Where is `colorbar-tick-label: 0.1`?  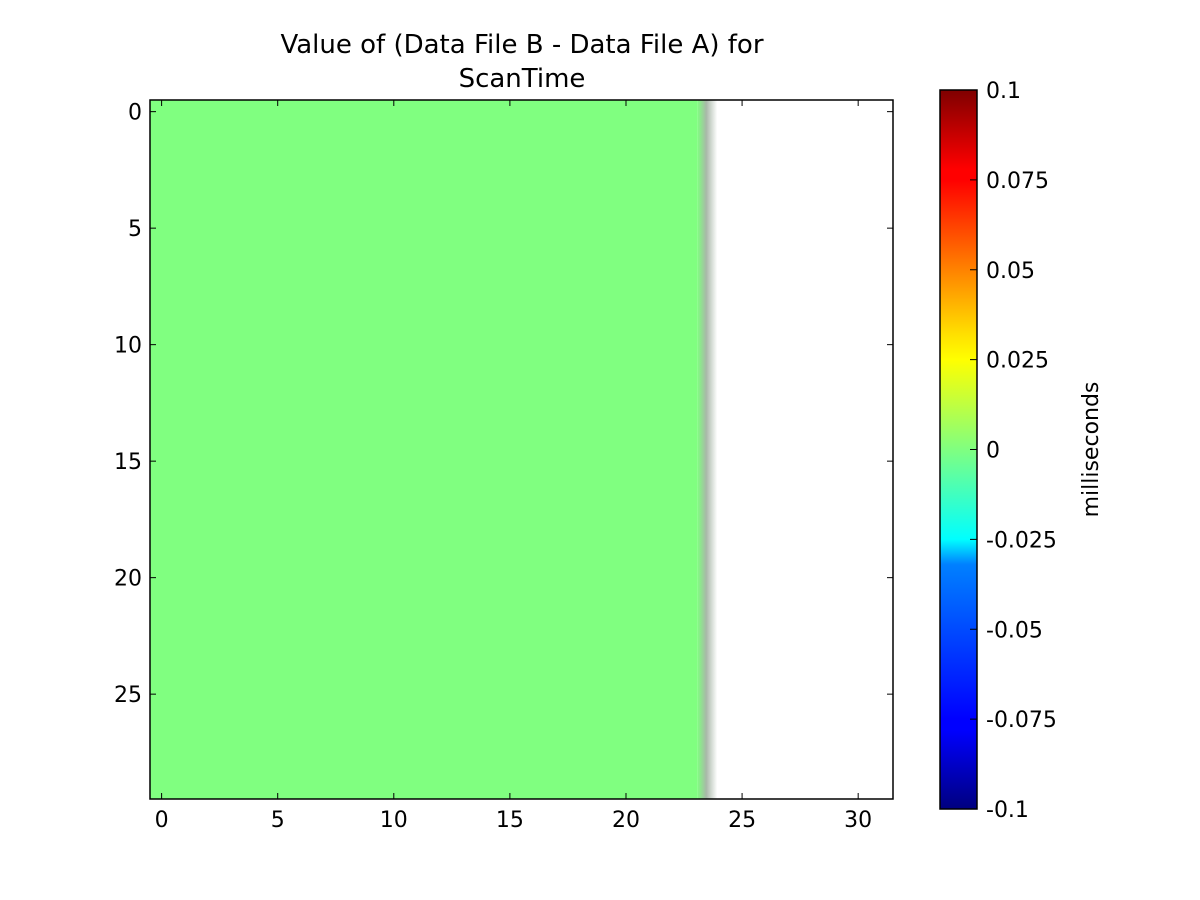 colorbar-tick-label: 0.1 is located at coordinates (1003, 91).